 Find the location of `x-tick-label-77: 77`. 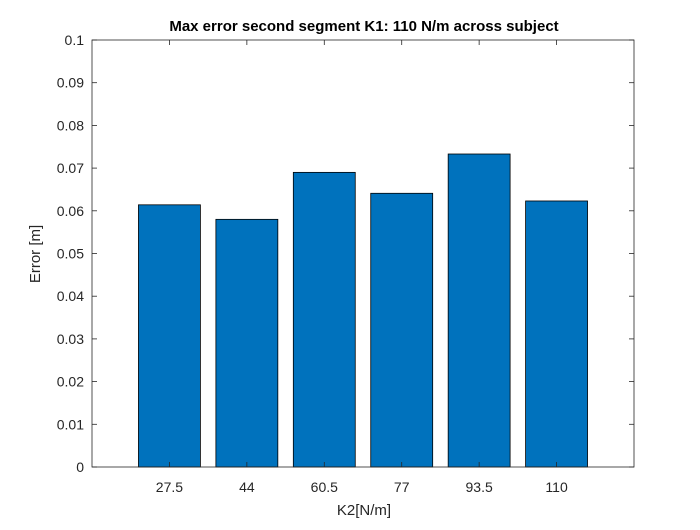

x-tick-label-77: 77 is located at coordinates (402, 487).